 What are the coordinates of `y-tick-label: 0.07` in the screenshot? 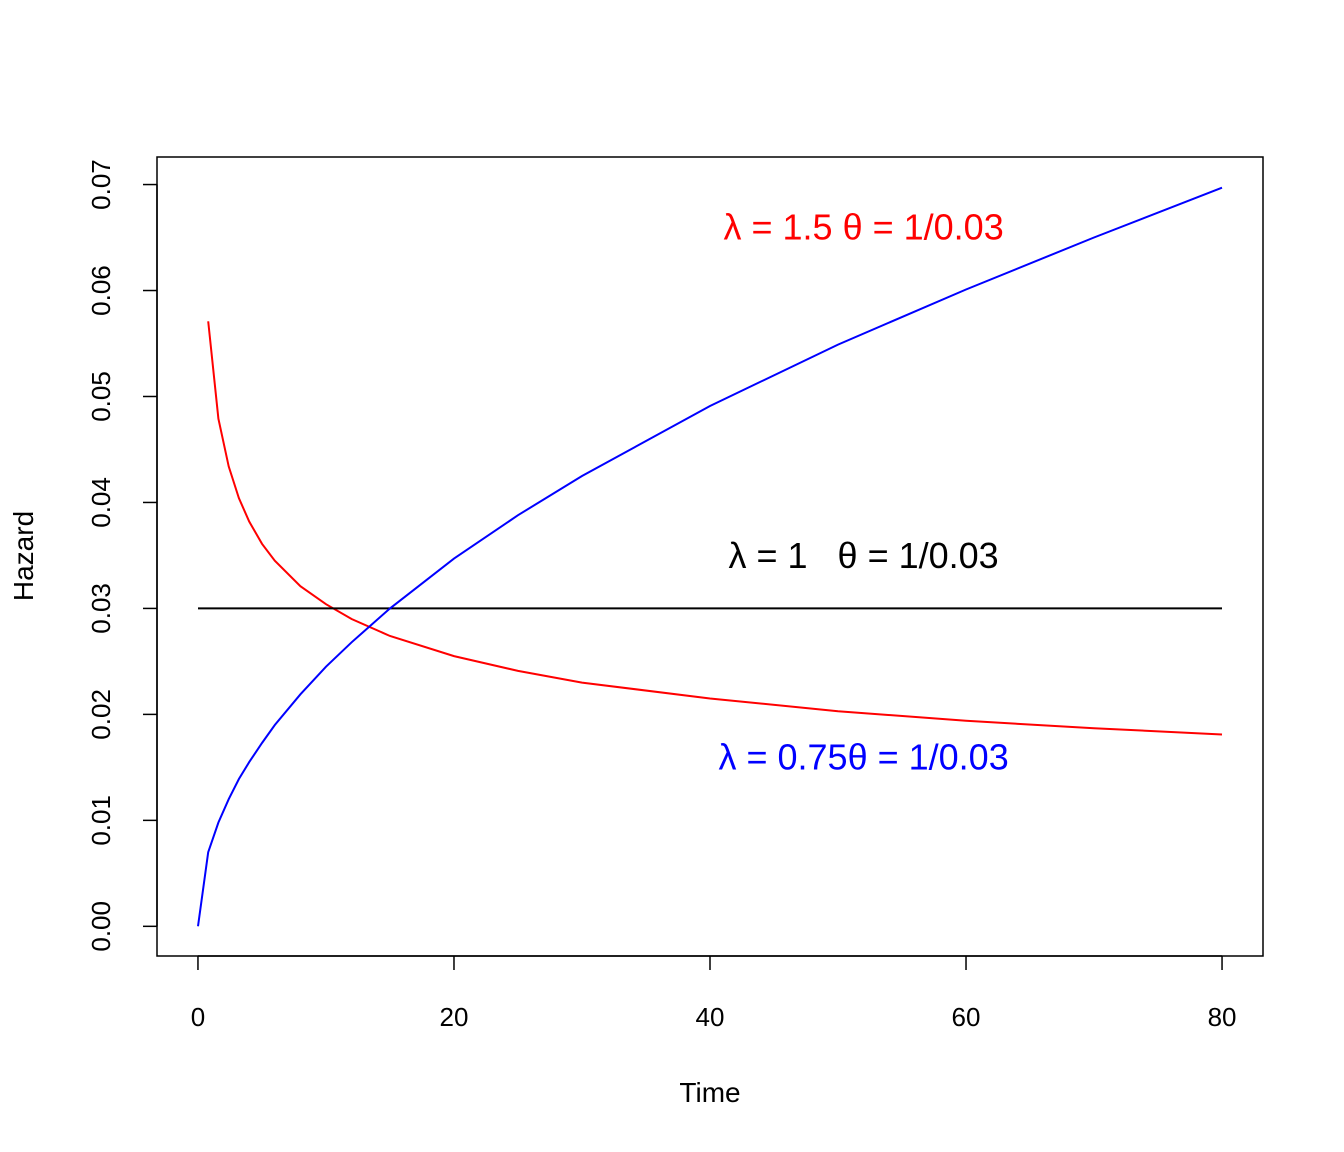 It's located at (101, 184).